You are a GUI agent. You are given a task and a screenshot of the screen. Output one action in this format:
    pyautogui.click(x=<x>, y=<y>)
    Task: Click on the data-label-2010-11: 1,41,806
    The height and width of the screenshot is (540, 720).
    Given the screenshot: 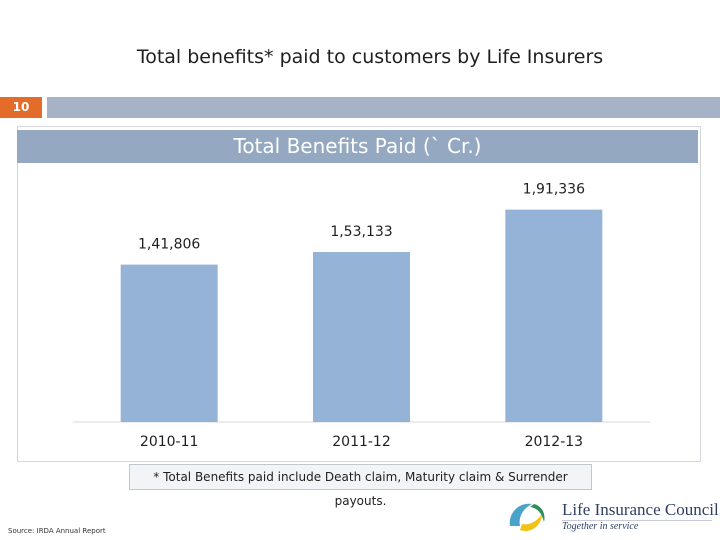 What is the action you would take?
    pyautogui.click(x=169, y=245)
    